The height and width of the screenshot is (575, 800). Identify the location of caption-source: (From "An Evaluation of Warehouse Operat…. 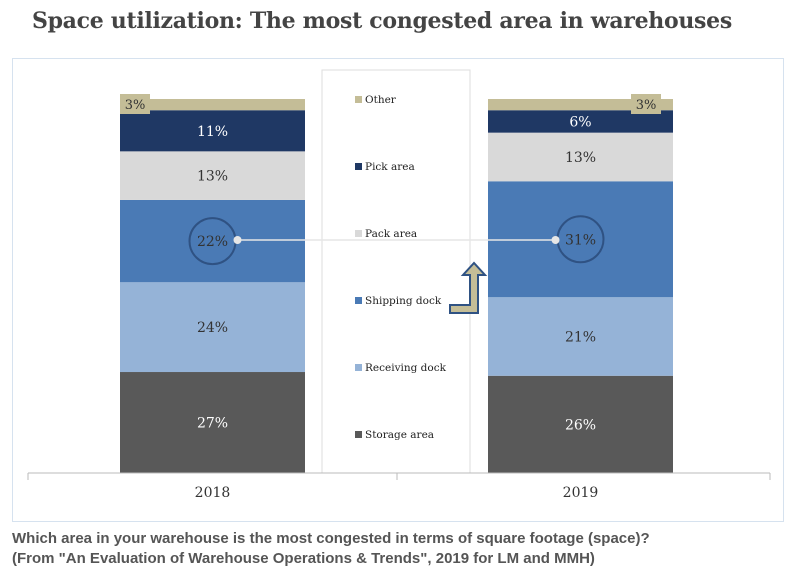
(303, 558).